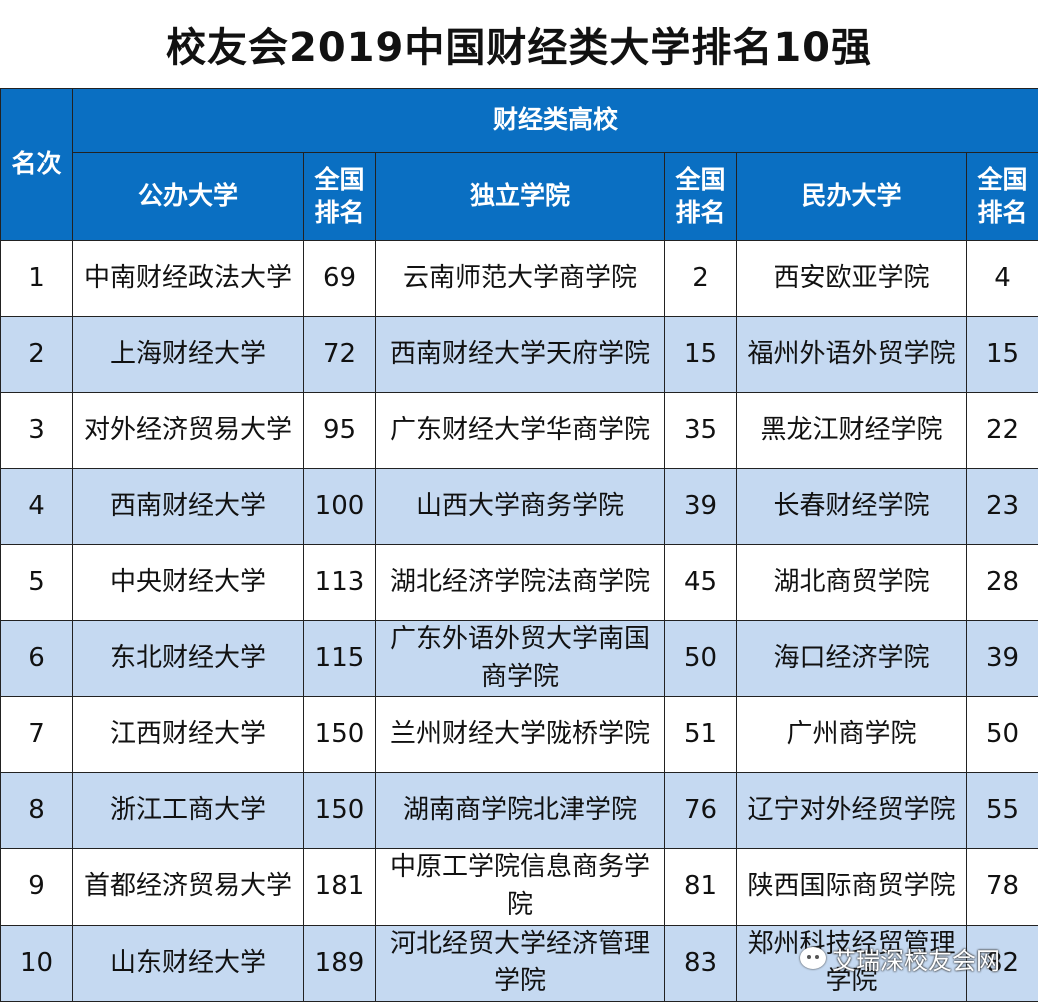  What do you see at coordinates (701, 887) in the screenshot?
I see `independent-rank-cell: 81` at bounding box center [701, 887].